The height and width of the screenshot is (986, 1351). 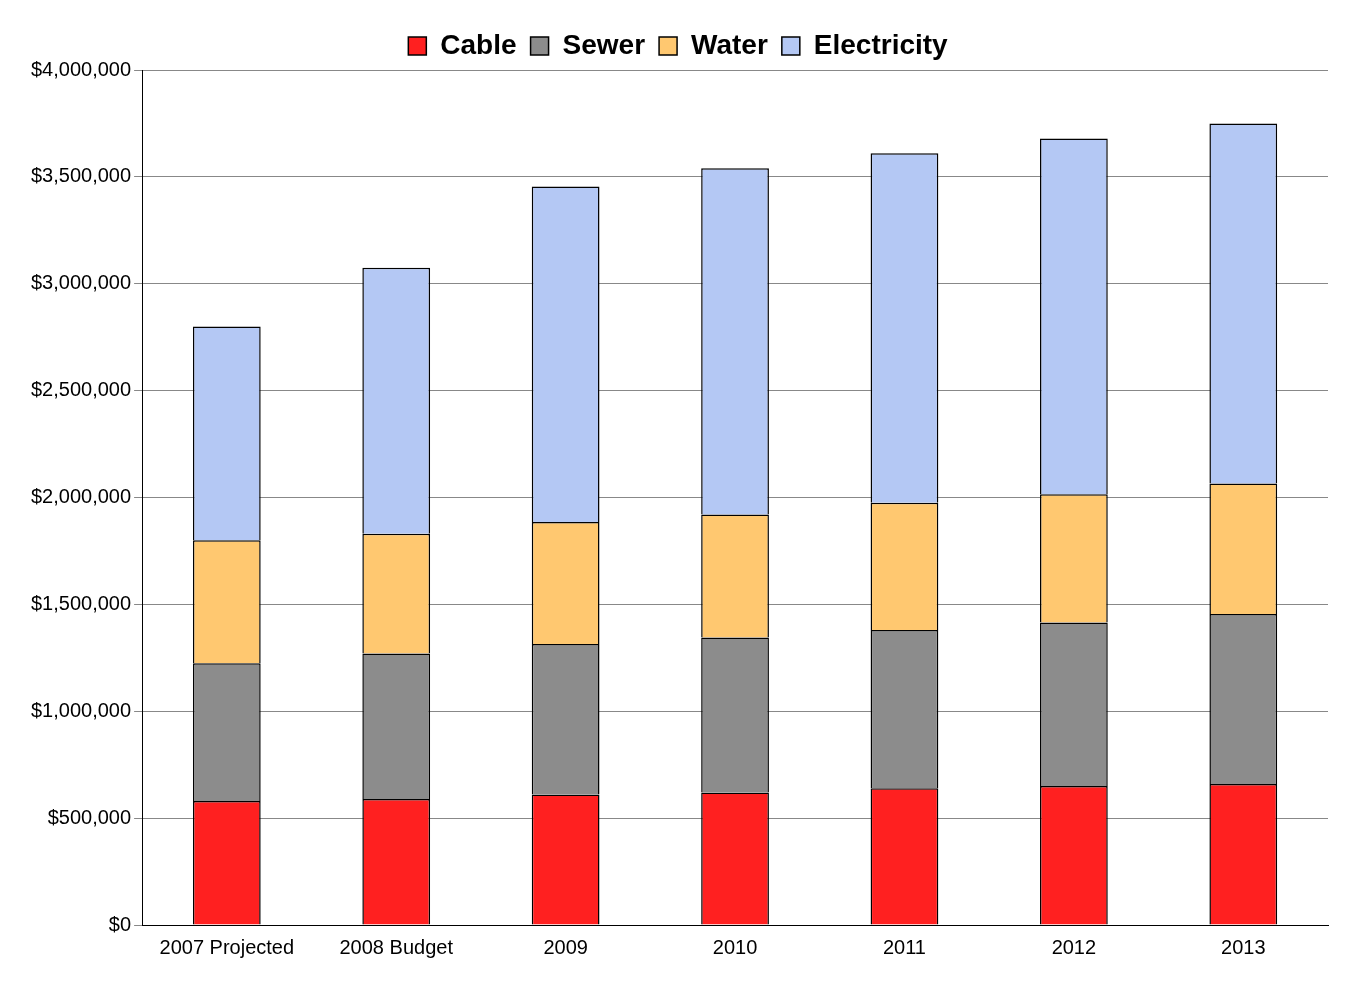 I want to click on y-tick-label: $2,000,000, so click(x=81, y=496).